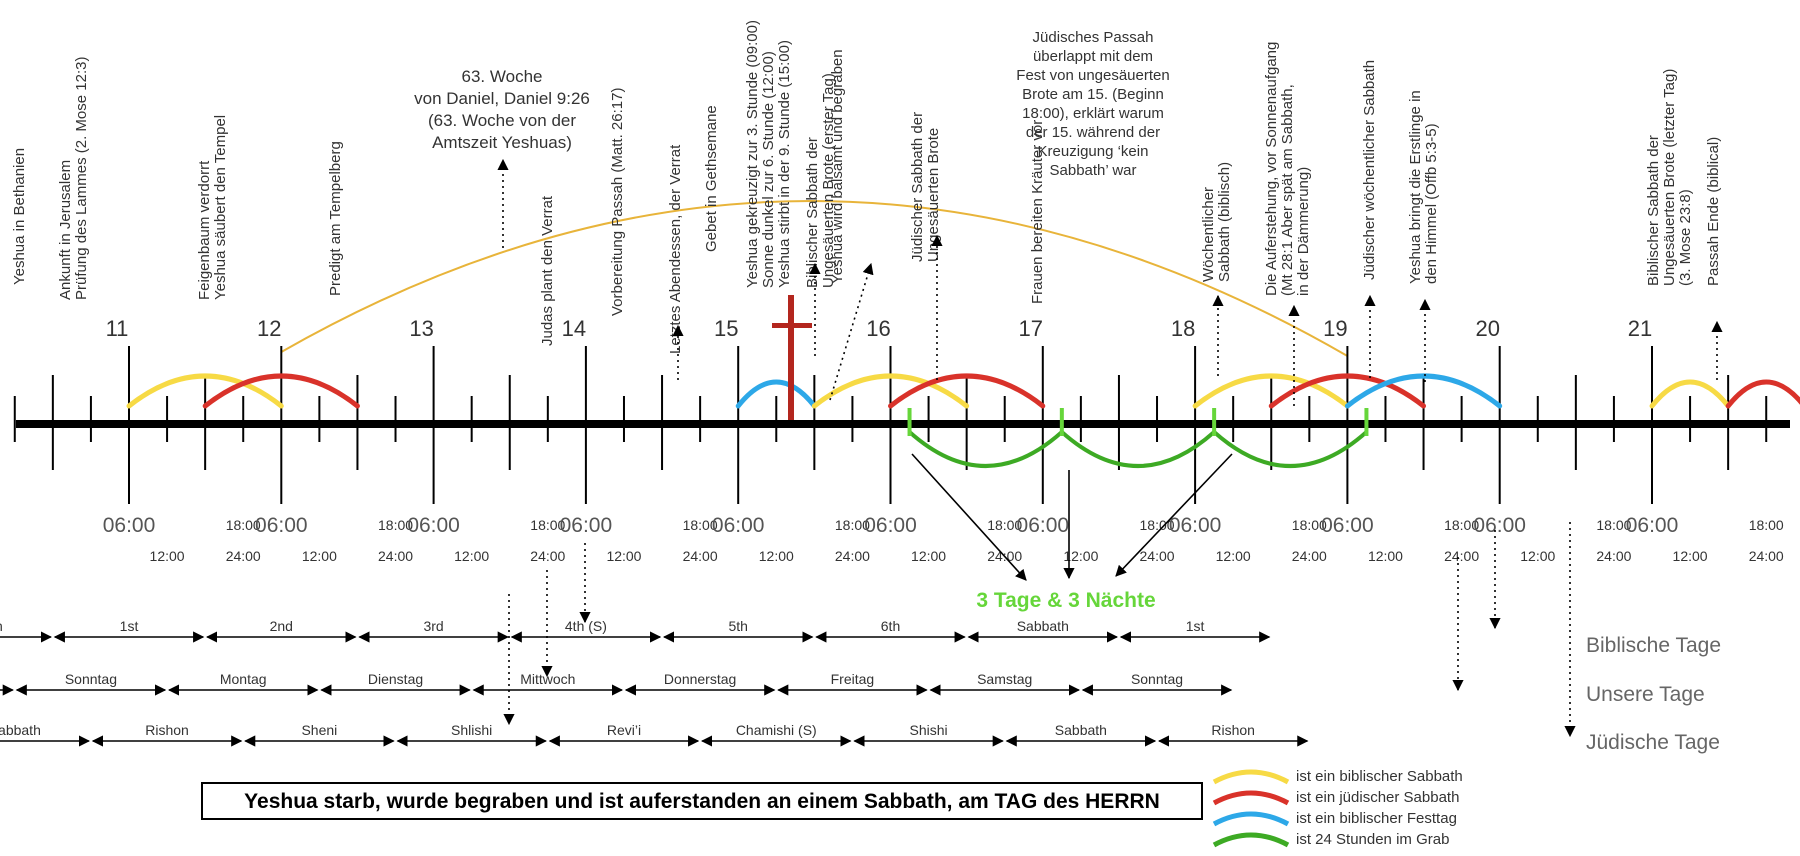 This screenshot has height=856, width=1800. What do you see at coordinates (1224, 222) in the screenshot?
I see `event-label-line: Sabbath (biblisch)` at bounding box center [1224, 222].